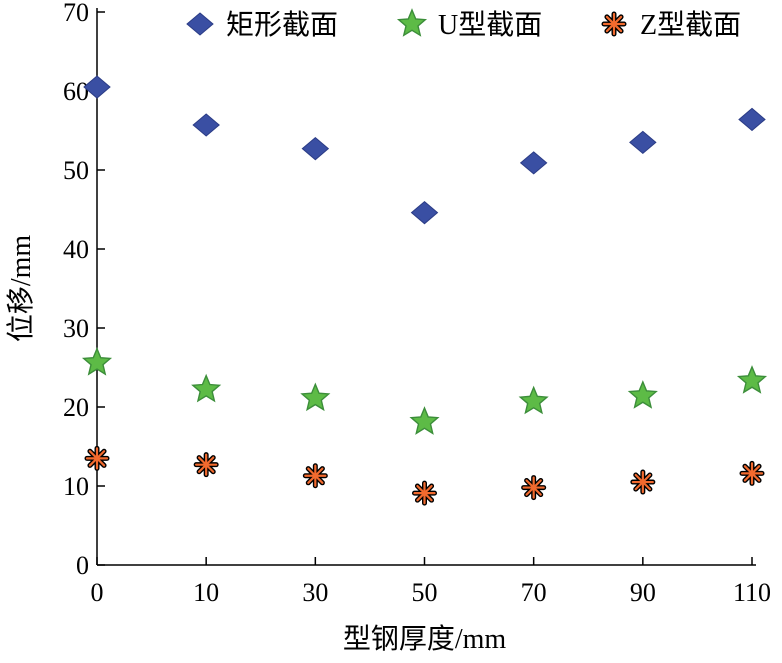 This screenshot has width=782, height=663. I want to click on y-tick-label: 0, so click(82, 565).